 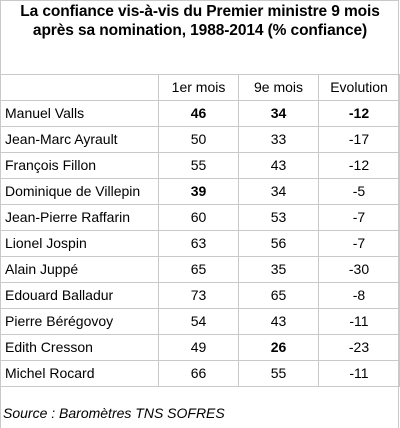 I want to click on table-row: Pierre Bérégovoy 54 43 -11, so click(x=200, y=321).